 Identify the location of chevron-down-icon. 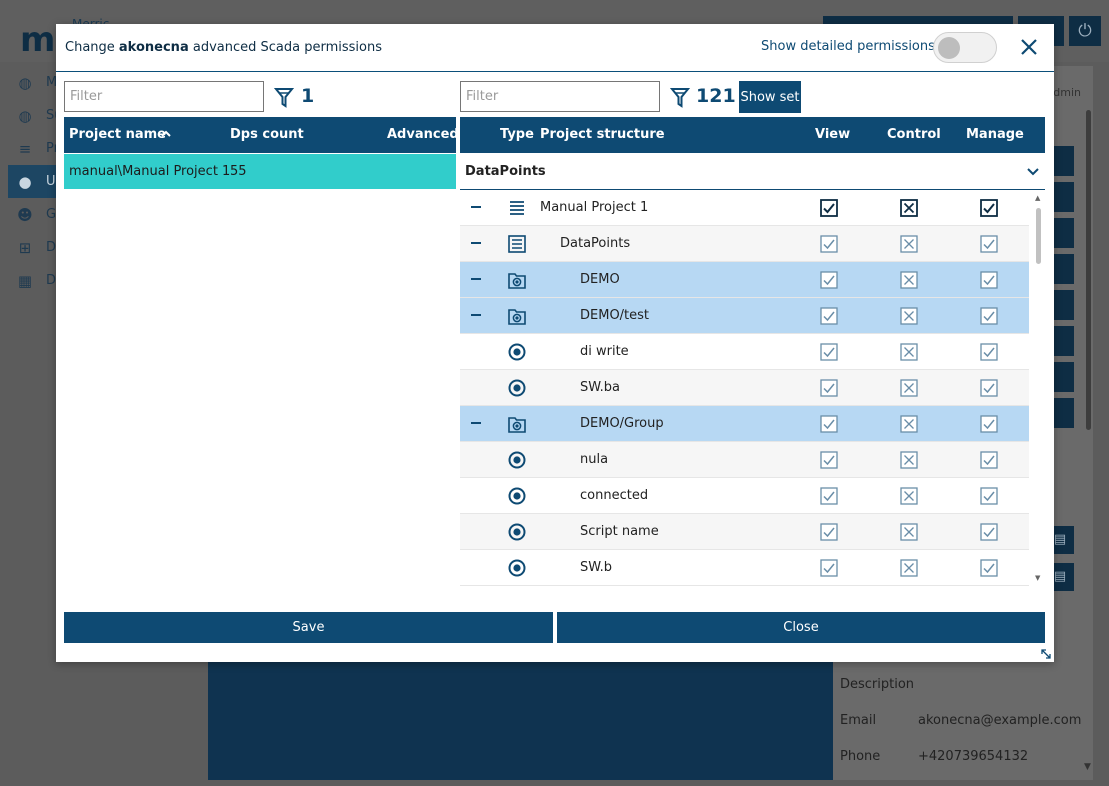
(1033, 172).